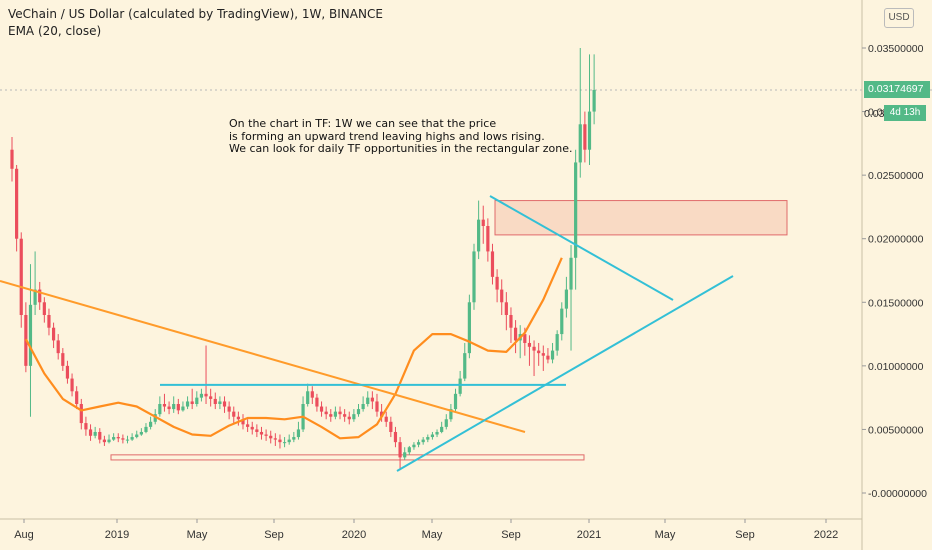  What do you see at coordinates (347, 457) in the screenshot?
I see `bottom-zone-rect` at bounding box center [347, 457].